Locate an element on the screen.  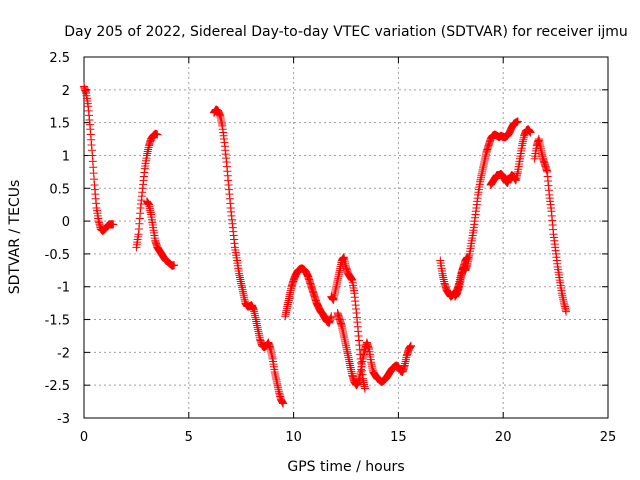
series-arc3 is located at coordinates (160, 233).